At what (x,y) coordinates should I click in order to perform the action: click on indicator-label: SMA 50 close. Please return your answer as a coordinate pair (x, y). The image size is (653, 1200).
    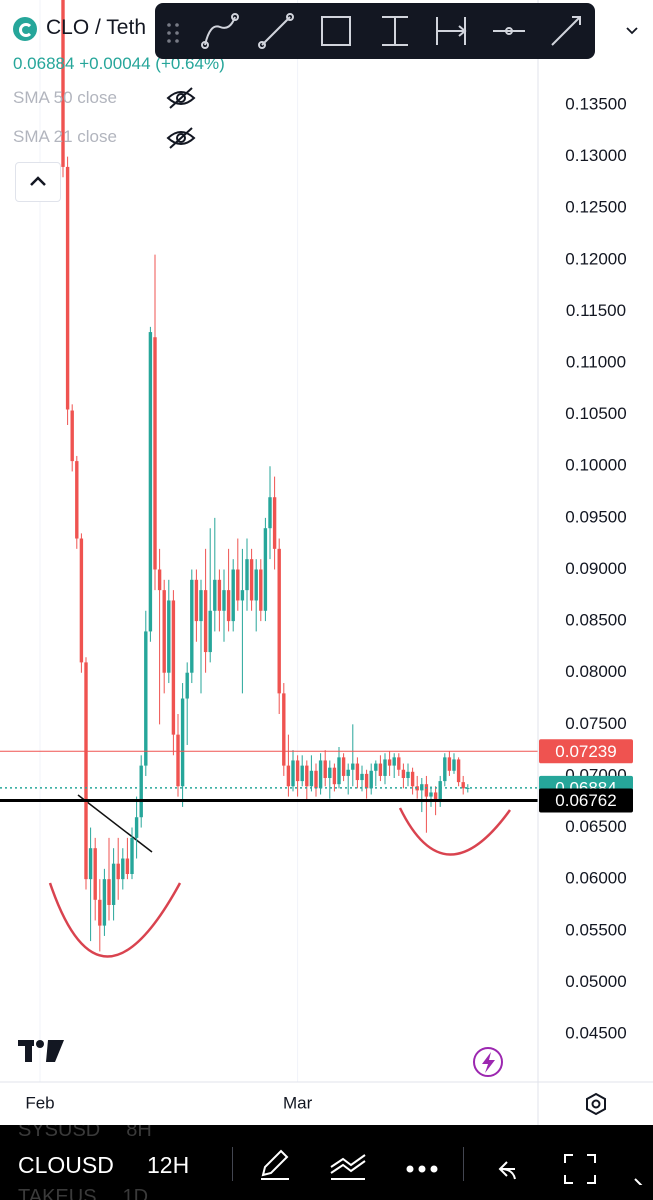
    Looking at the image, I should click on (65, 97).